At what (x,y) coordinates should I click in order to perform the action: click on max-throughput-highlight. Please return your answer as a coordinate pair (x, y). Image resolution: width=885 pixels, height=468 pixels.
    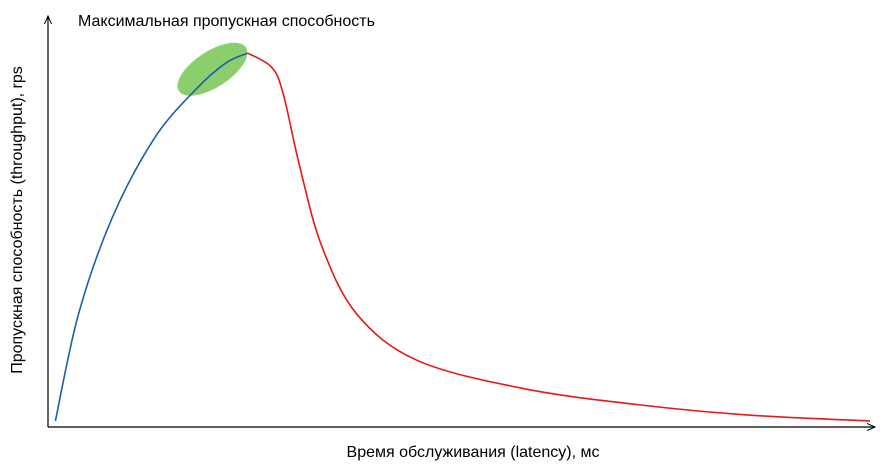
    Looking at the image, I should click on (212, 69).